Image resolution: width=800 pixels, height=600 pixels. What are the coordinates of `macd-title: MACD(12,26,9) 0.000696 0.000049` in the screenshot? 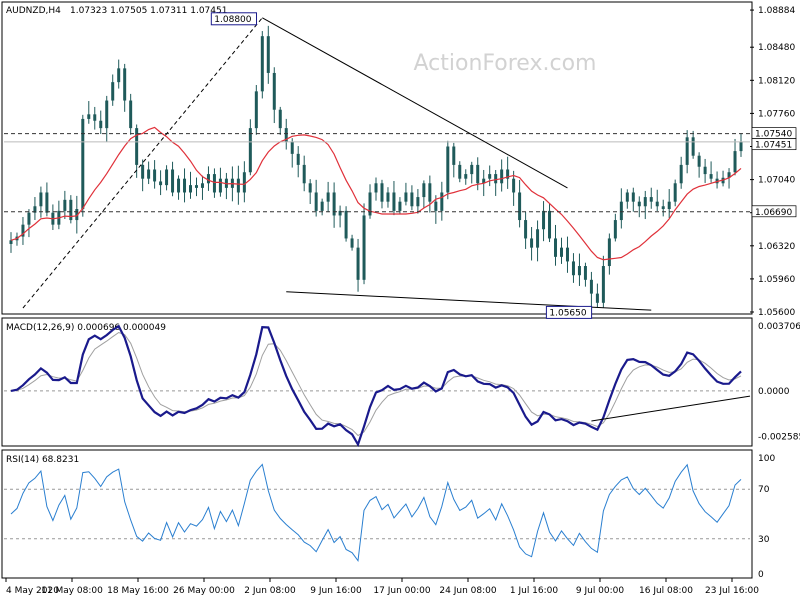 It's located at (86, 328).